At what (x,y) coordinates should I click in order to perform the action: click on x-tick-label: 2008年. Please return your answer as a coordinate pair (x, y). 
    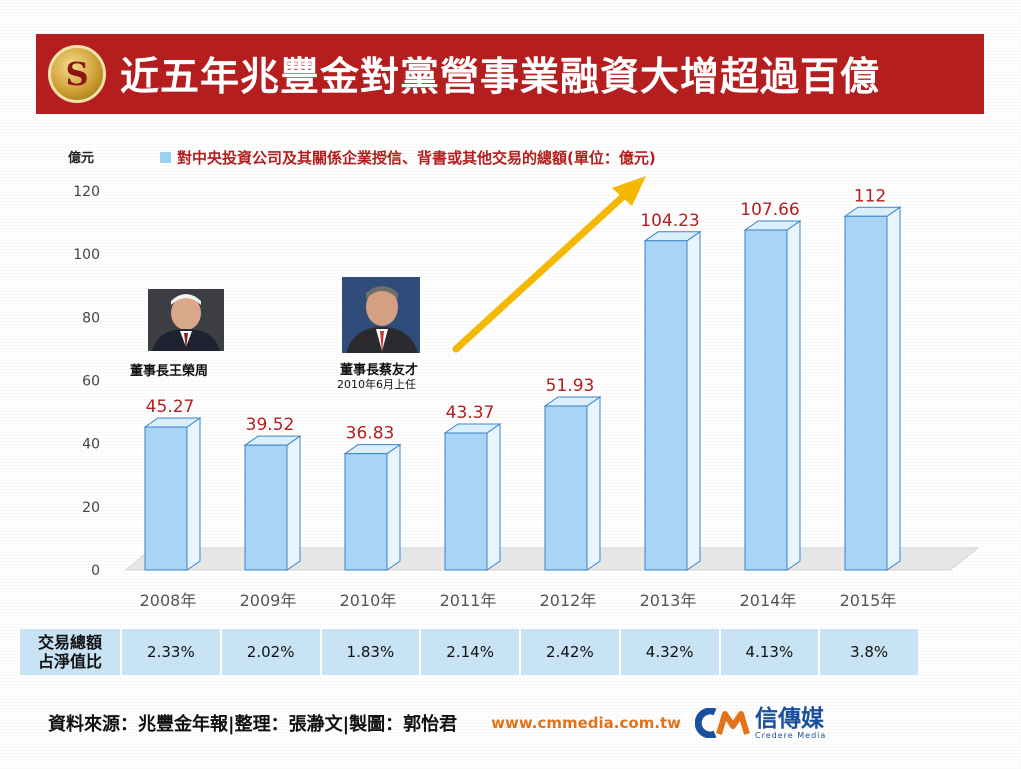
    Looking at the image, I should click on (168, 600).